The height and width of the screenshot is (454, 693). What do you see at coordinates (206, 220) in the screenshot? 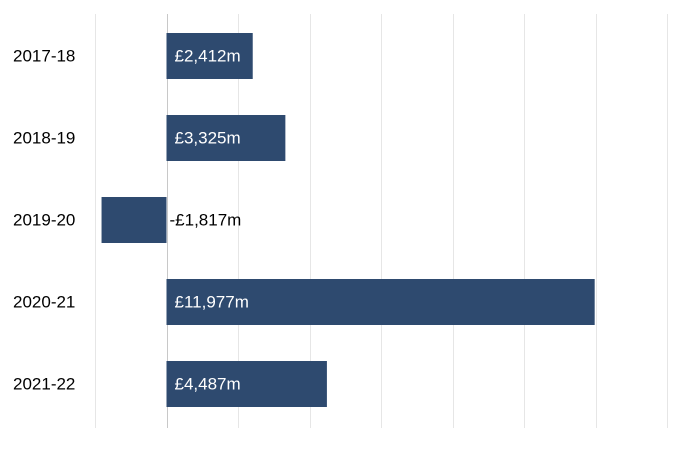
I see `value-label: -£1,817m` at bounding box center [206, 220].